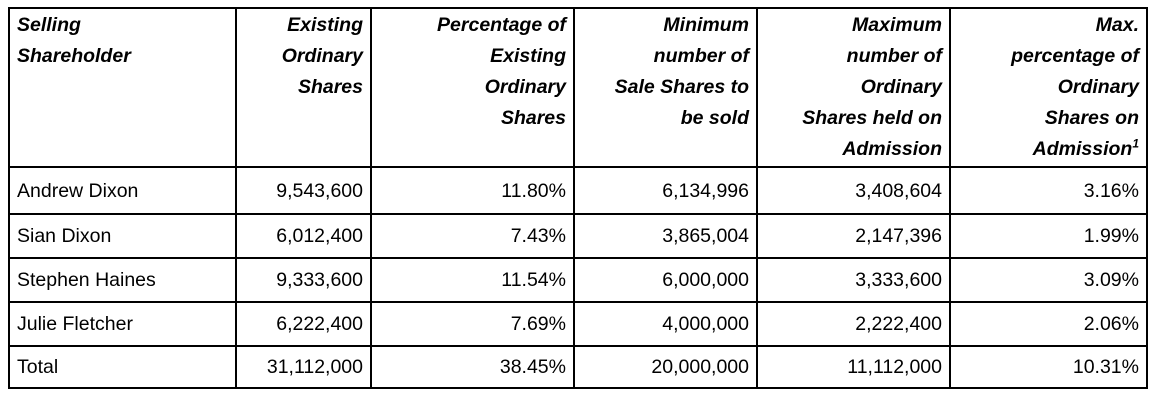 The image size is (1154, 400). I want to click on shareholder-name: Andrew Dixon, so click(122, 190).